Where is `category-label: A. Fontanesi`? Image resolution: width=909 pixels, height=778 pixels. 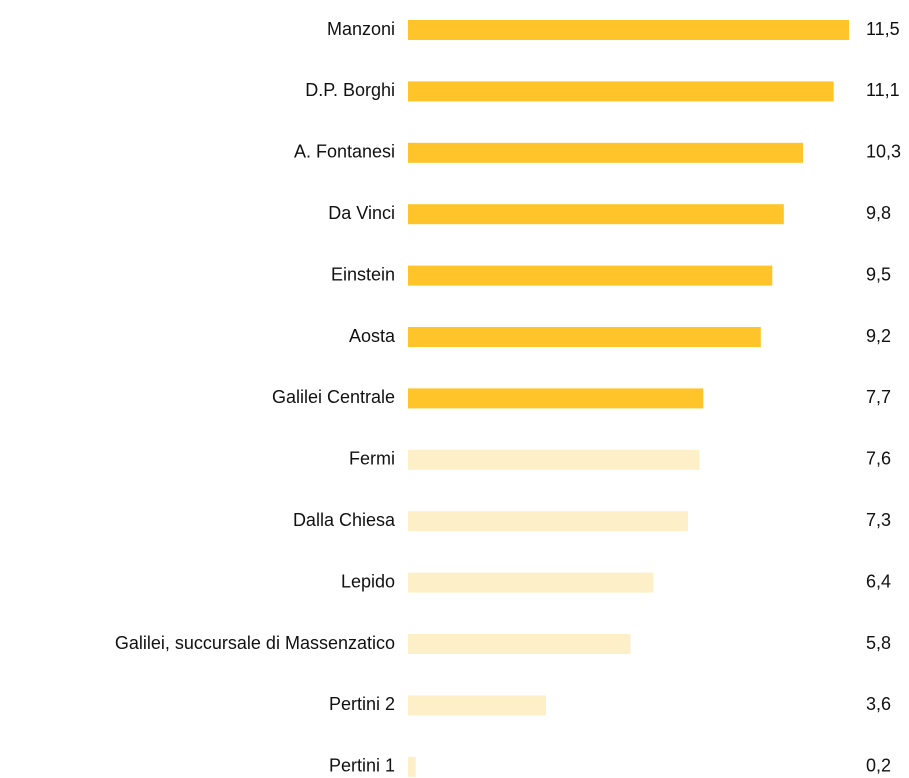 category-label: A. Fontanesi is located at coordinates (344, 152).